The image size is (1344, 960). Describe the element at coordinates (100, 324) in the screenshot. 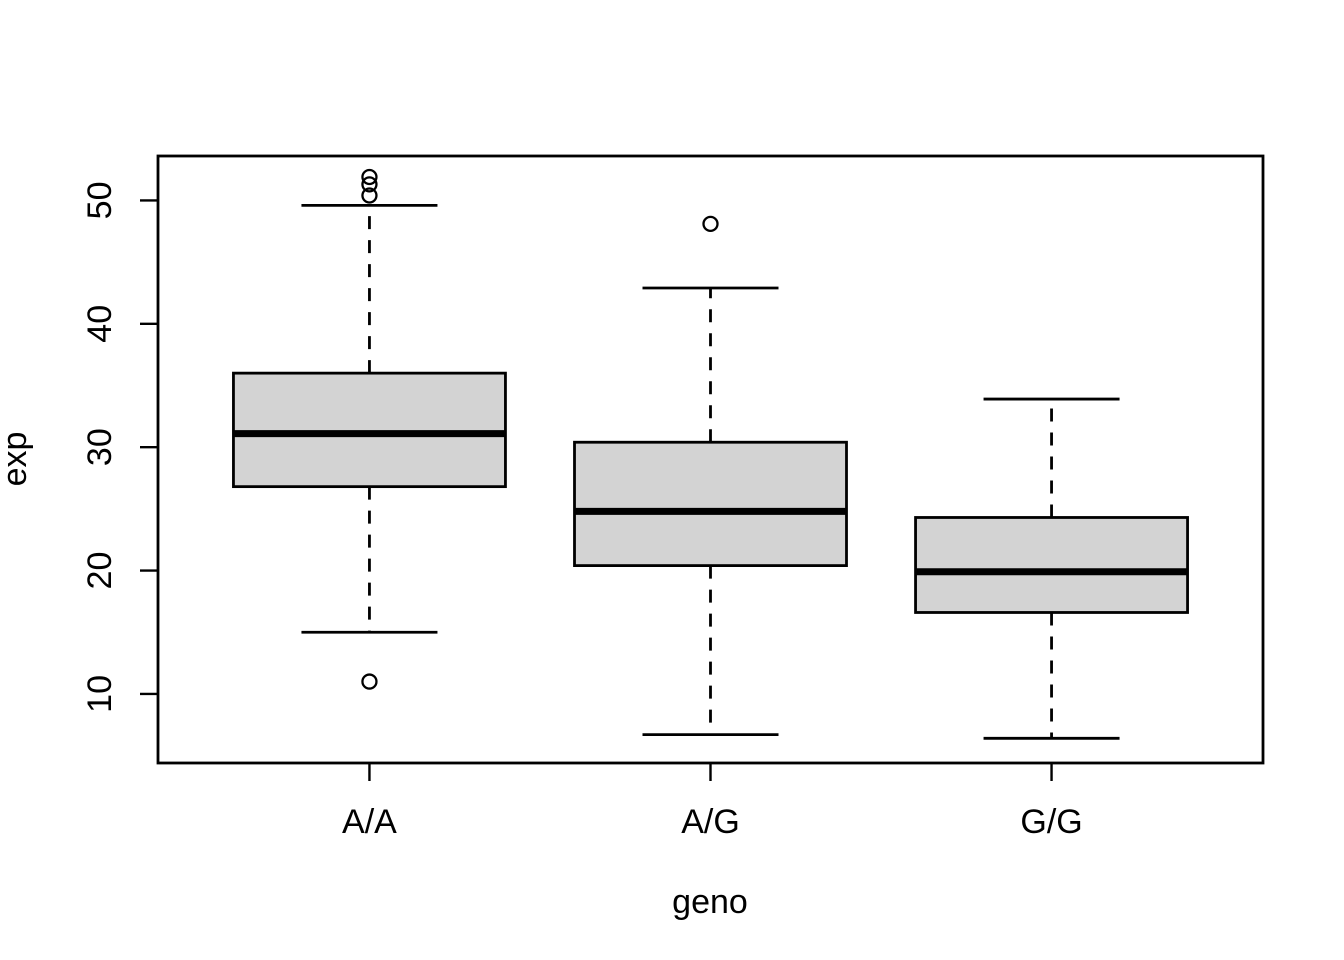

I see `y-tick-label: 40` at that location.